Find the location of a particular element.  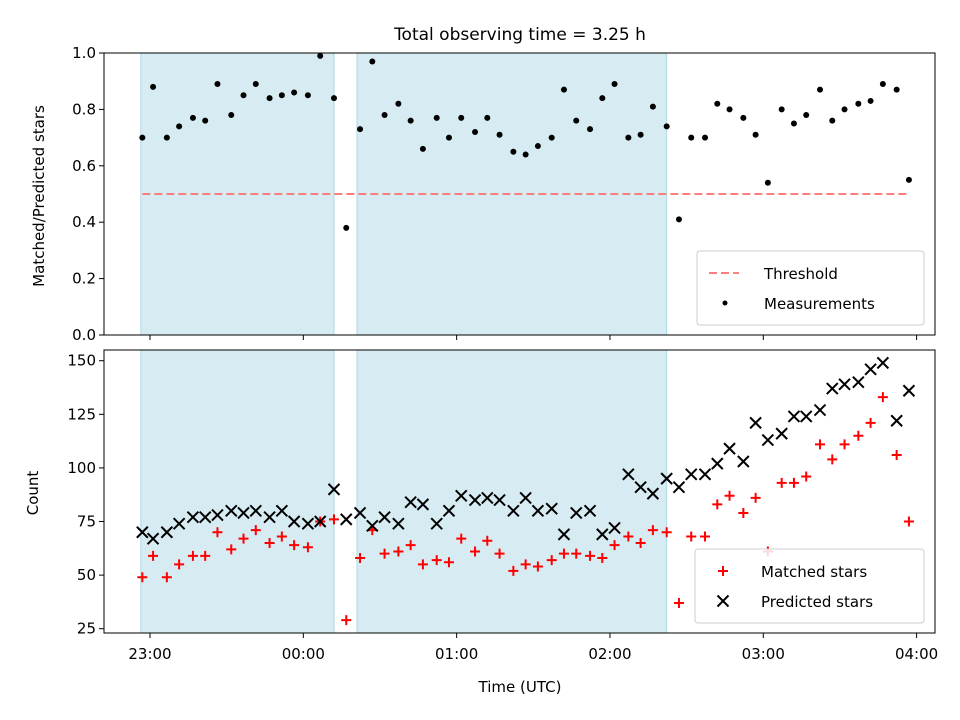

legend-key-predicted is located at coordinates (723, 601).